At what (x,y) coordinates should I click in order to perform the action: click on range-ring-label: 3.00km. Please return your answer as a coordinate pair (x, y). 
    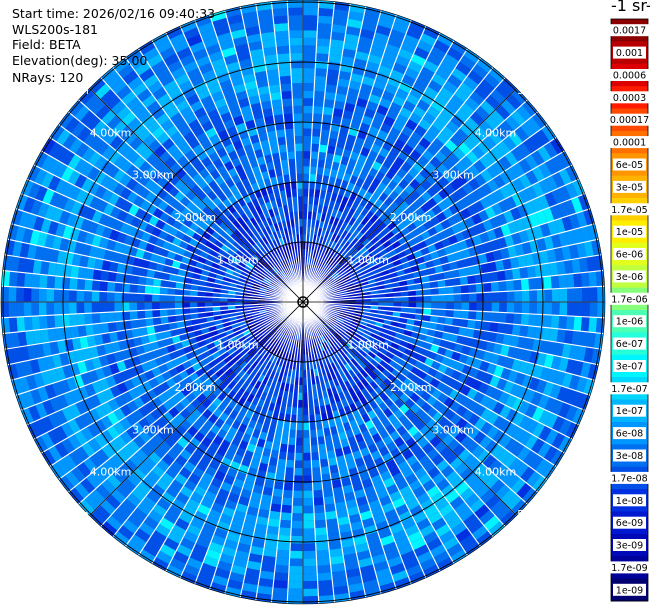
    Looking at the image, I should click on (153, 429).